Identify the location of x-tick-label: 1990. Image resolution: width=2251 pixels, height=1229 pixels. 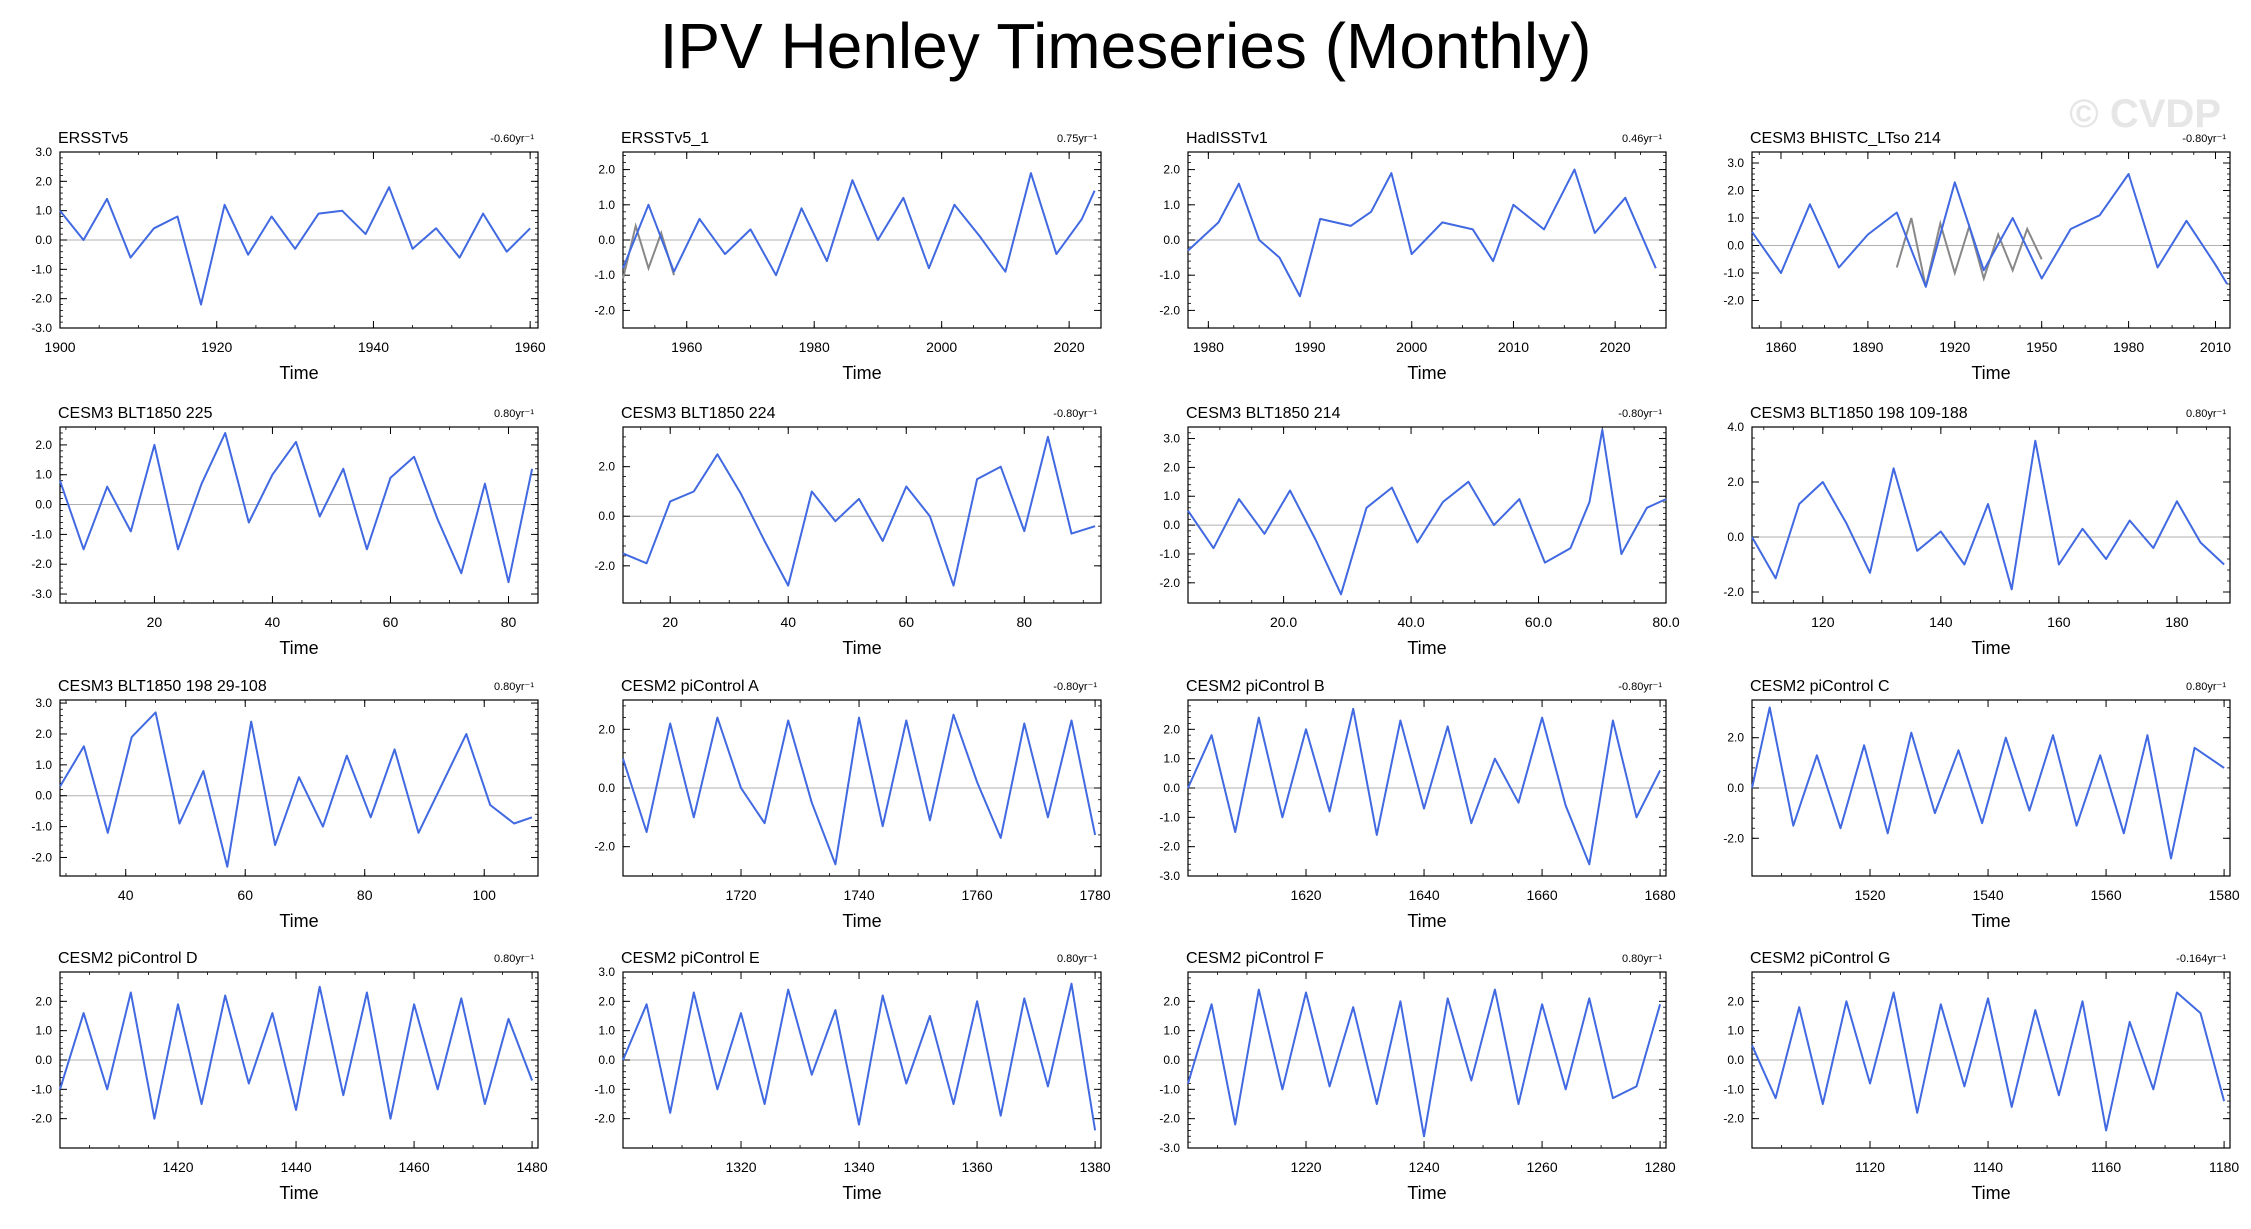
(1309, 347).